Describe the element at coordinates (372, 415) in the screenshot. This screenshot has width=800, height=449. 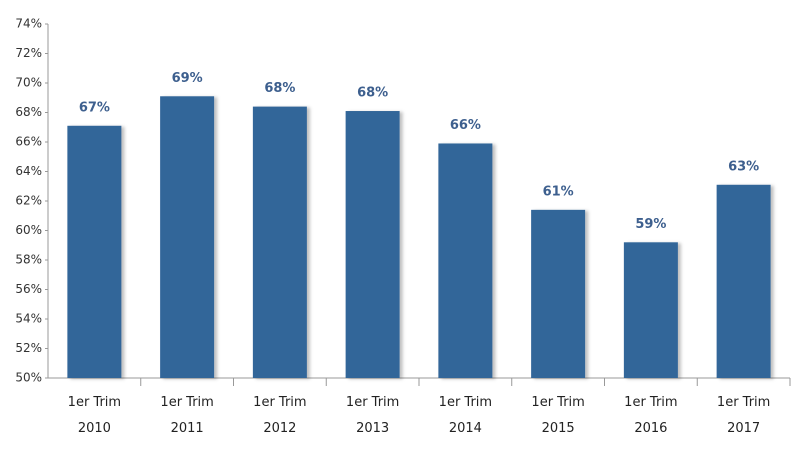
I see `x-tick-label: 1er Trim 2013` at that location.